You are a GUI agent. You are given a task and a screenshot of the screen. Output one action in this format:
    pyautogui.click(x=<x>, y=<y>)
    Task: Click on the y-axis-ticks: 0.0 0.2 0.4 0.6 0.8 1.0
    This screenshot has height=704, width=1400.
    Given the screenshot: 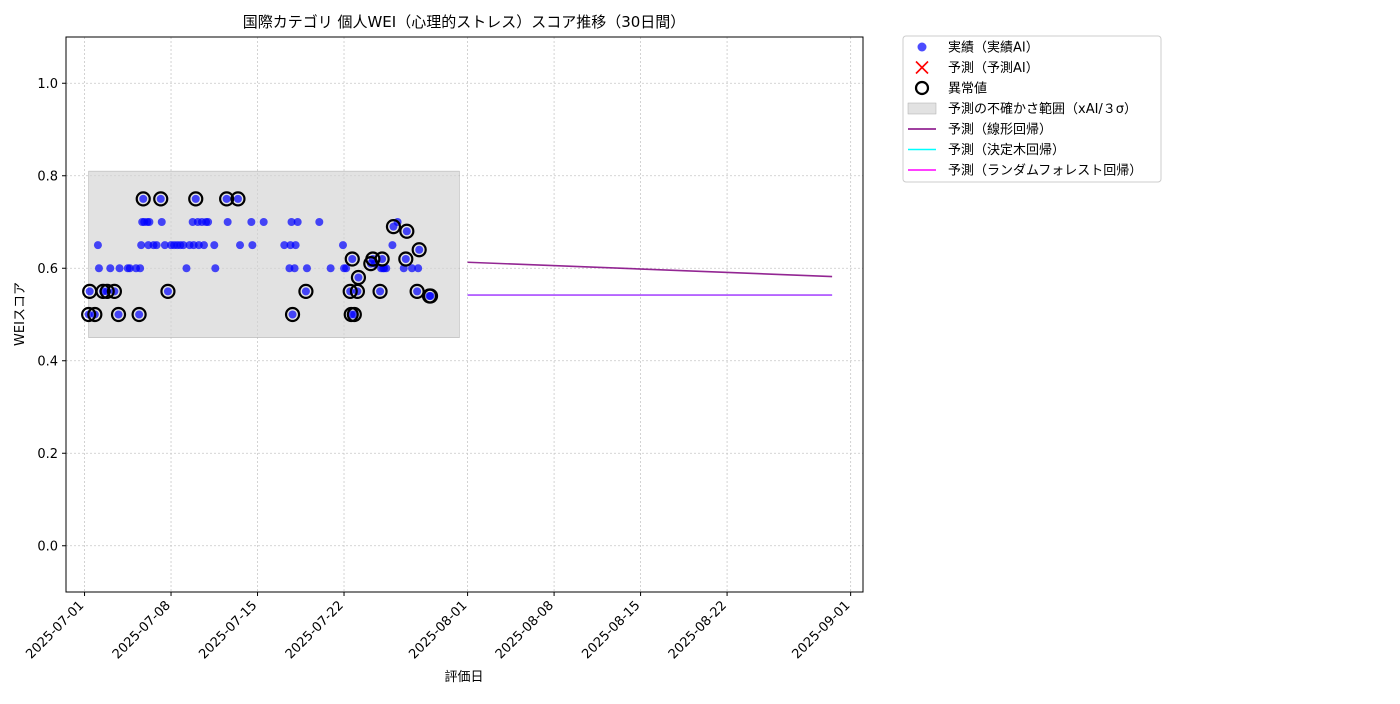 What is the action you would take?
    pyautogui.click(x=51, y=315)
    